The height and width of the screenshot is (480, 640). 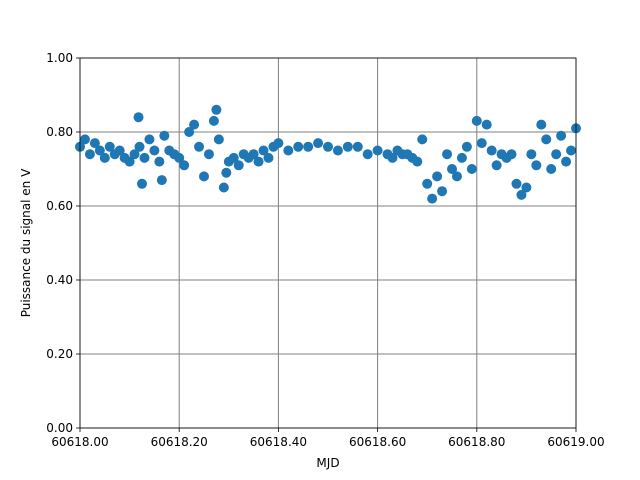 What do you see at coordinates (476, 442) in the screenshot?
I see `x-tick-label: 60618.80` at bounding box center [476, 442].